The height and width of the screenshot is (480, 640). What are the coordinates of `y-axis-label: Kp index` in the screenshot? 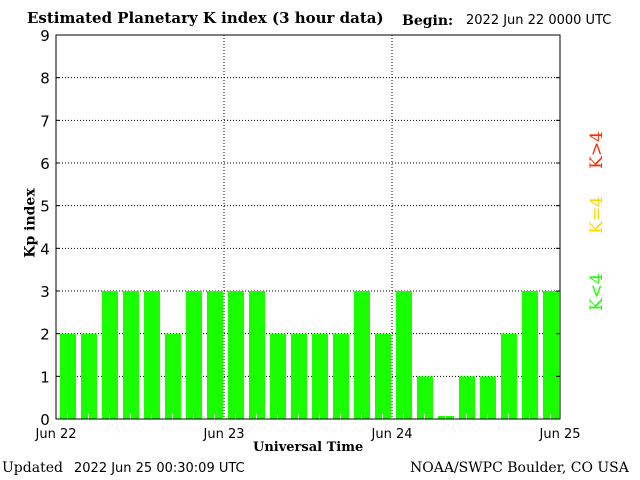 It's located at (30, 223).